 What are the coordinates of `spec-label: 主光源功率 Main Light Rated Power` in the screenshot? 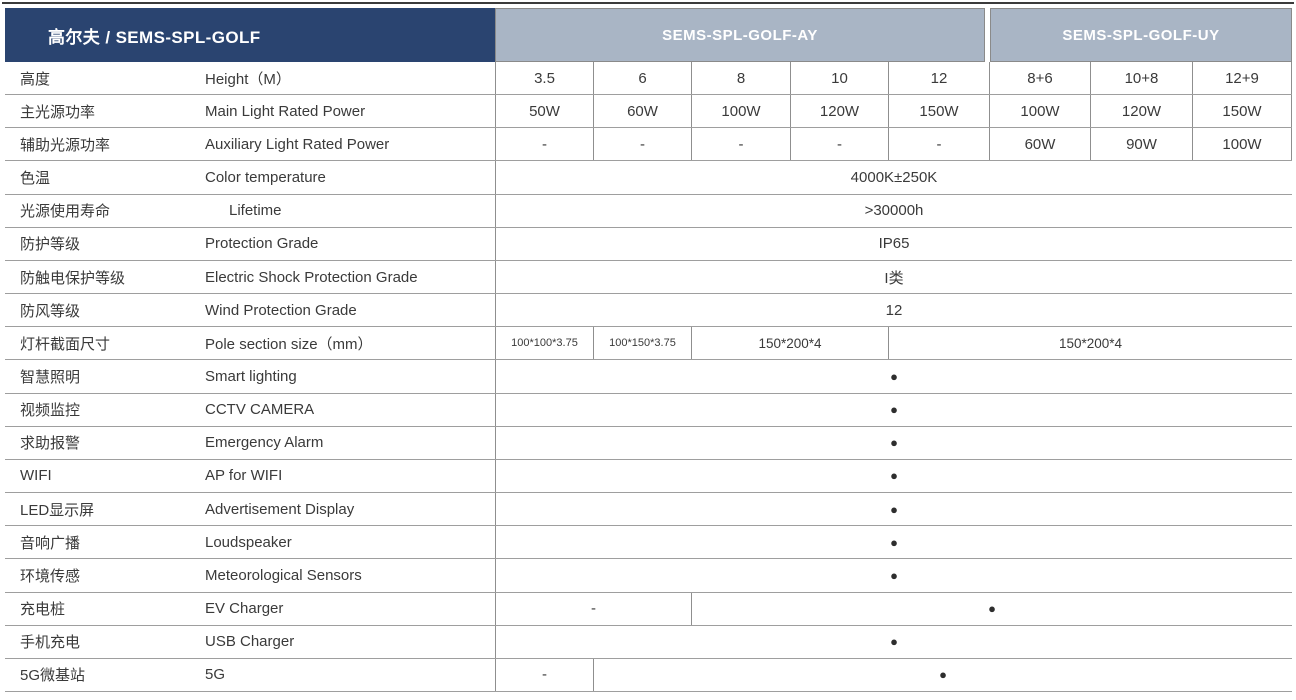 It's located at (250, 111).